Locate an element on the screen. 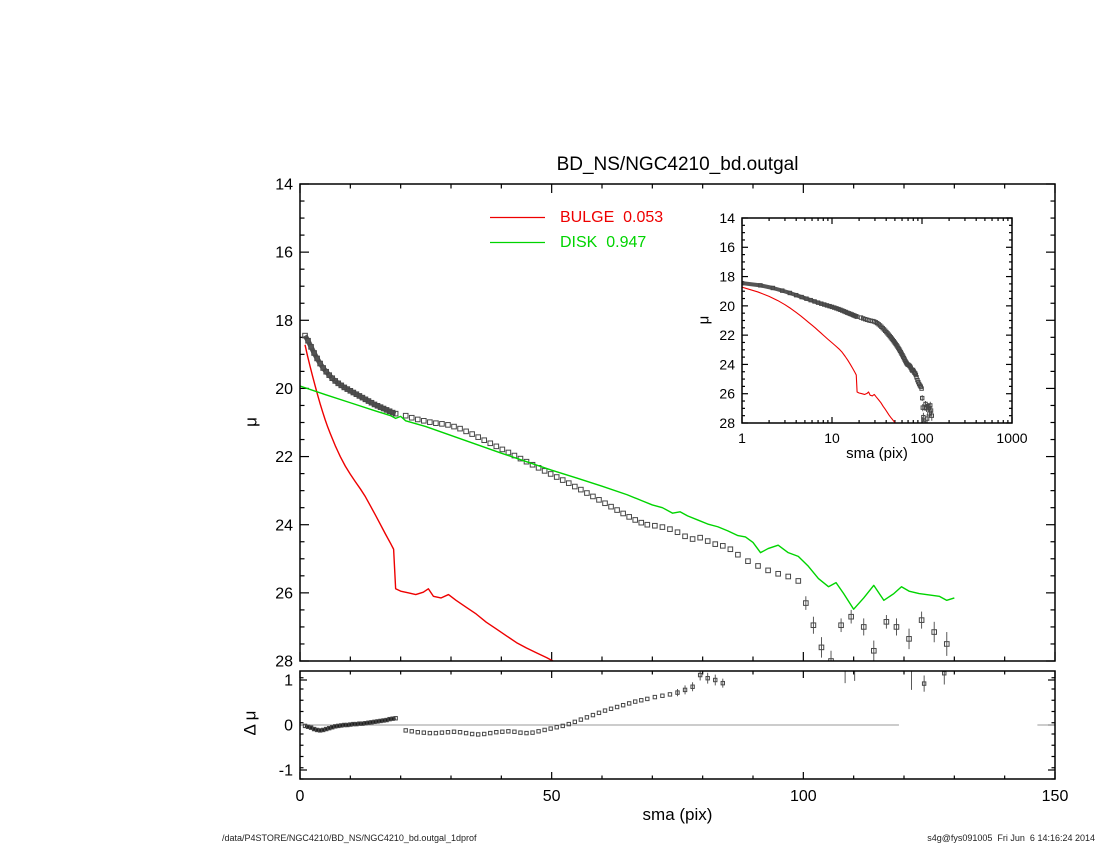 The width and height of the screenshot is (1100, 850). main-y-axis-label: μ is located at coordinates (251, 422).